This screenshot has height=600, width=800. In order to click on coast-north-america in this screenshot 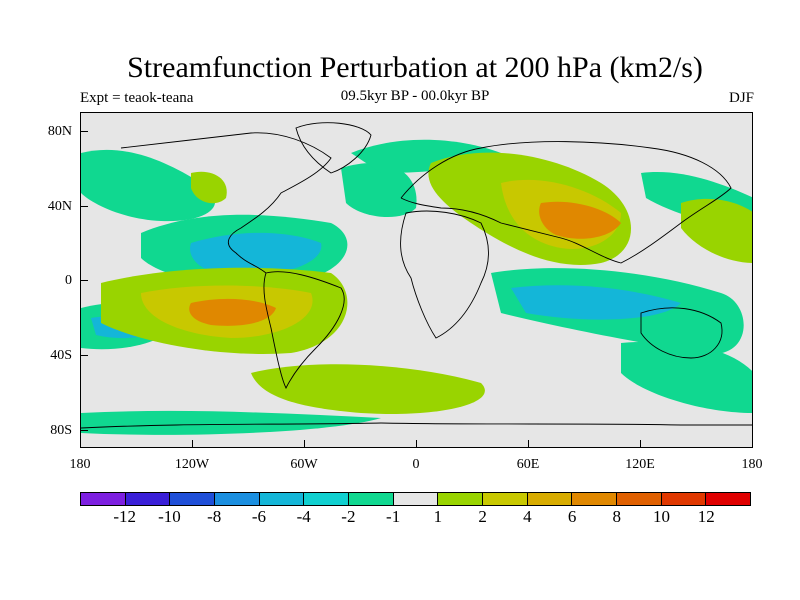, I will do `click(226, 203)`.